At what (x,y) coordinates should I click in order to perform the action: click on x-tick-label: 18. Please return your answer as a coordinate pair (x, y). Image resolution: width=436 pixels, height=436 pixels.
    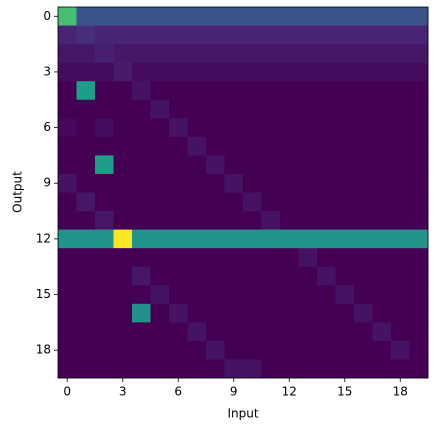
    Looking at the image, I should click on (400, 392).